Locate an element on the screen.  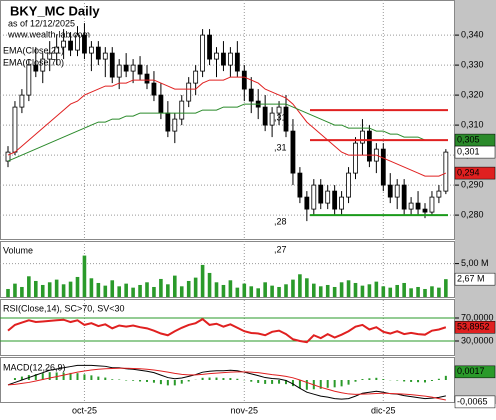
panel-title: MACD(12,26,9) is located at coordinates (34, 367).